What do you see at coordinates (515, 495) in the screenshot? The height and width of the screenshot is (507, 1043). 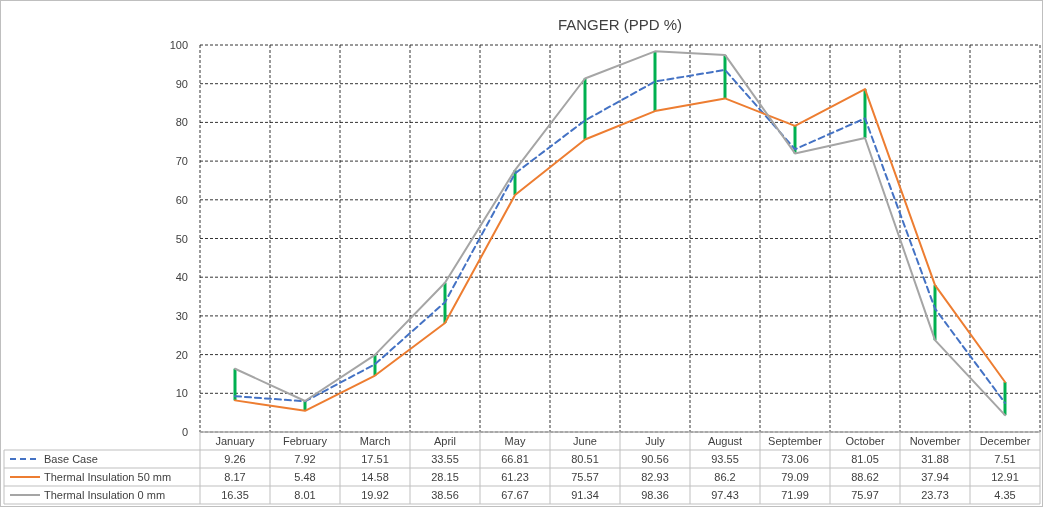 I see `data-label: 67.67` at bounding box center [515, 495].